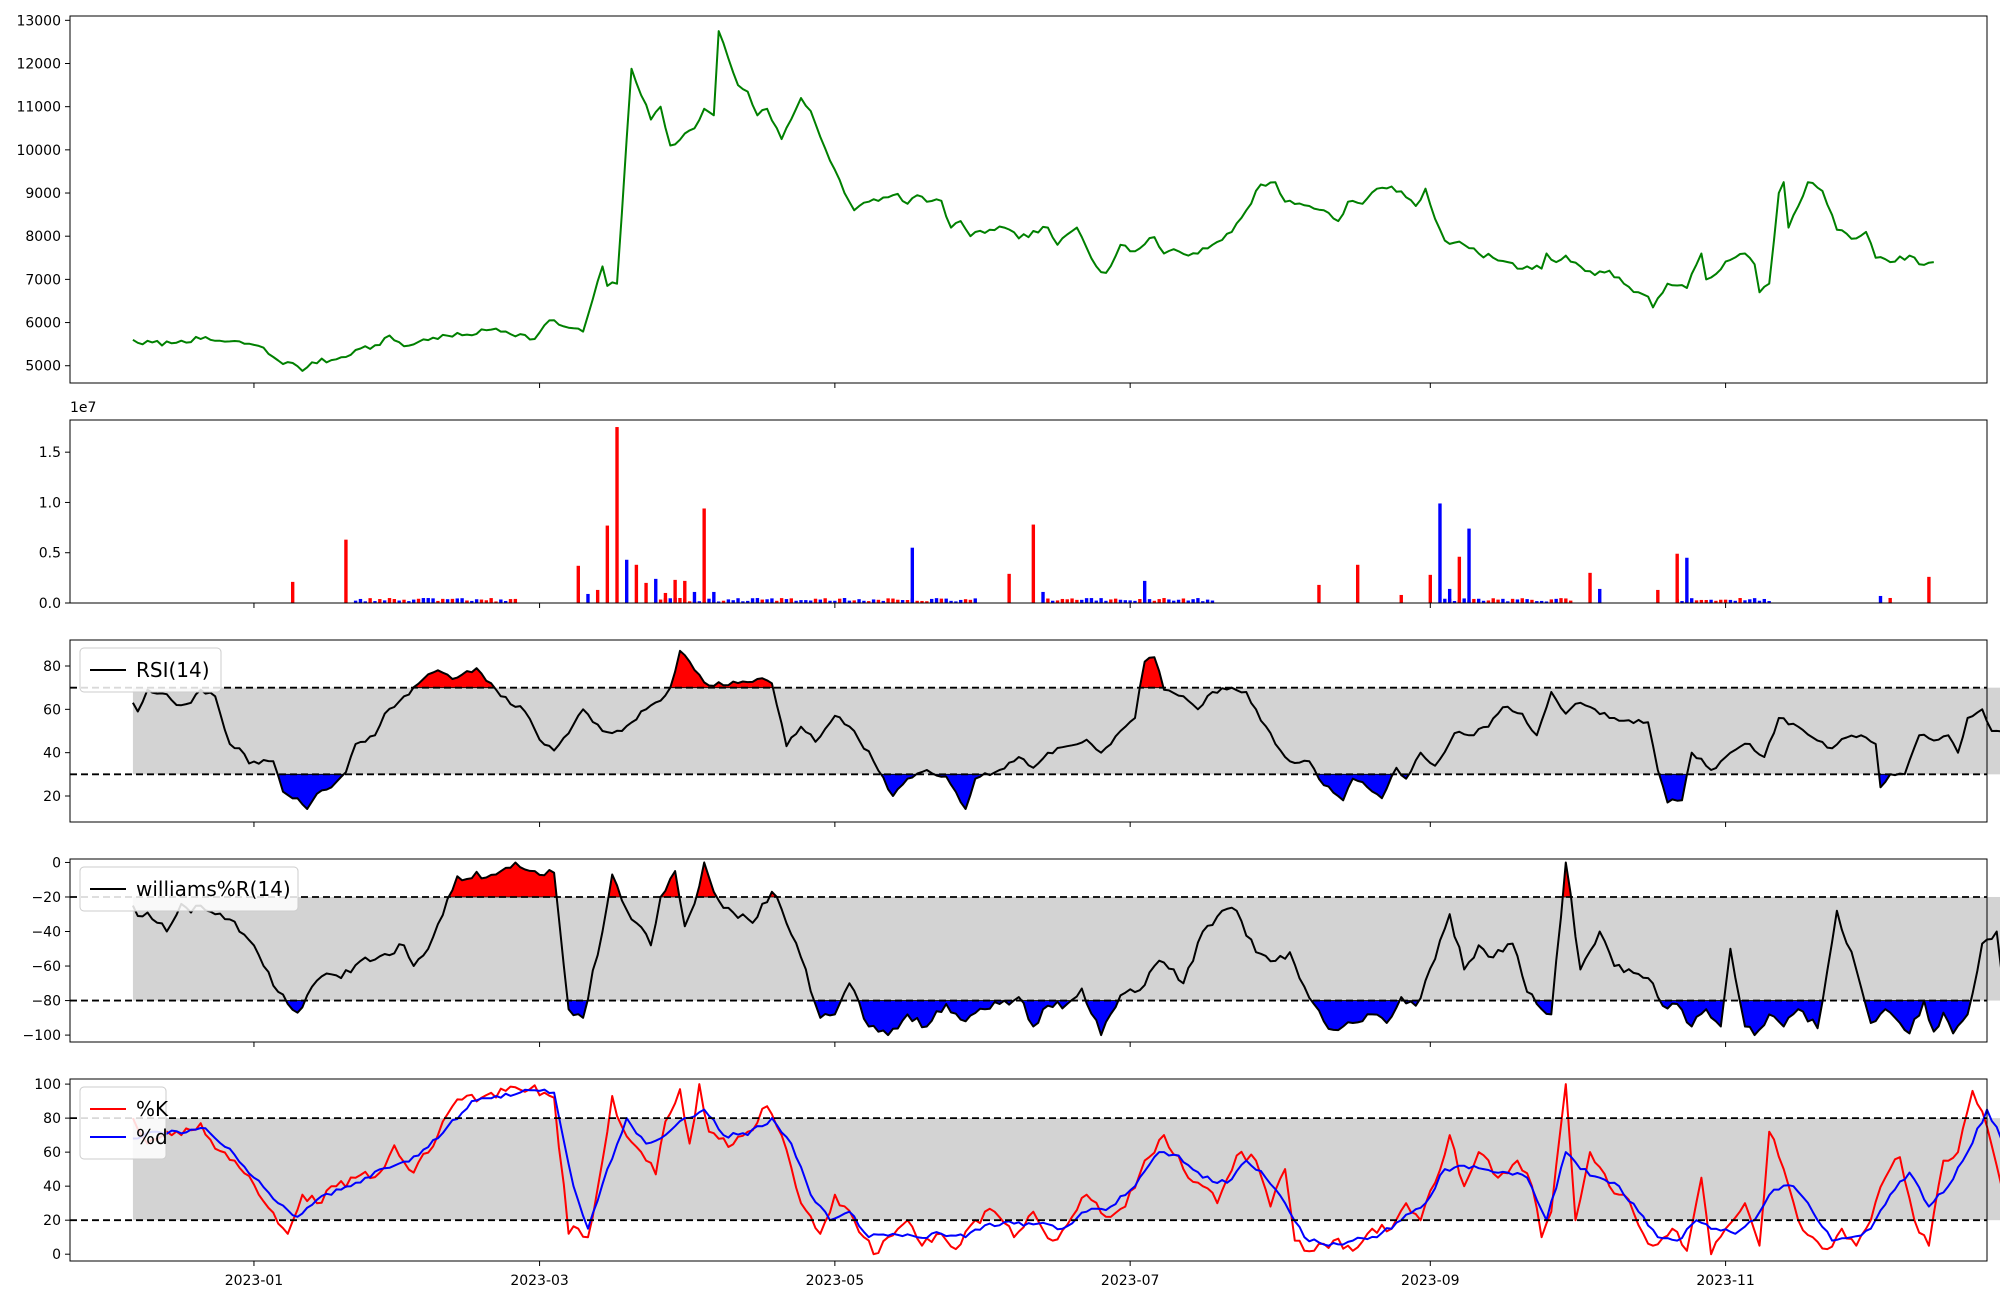  I want to click on stochastic-legend-label: %K, so click(152, 1109).